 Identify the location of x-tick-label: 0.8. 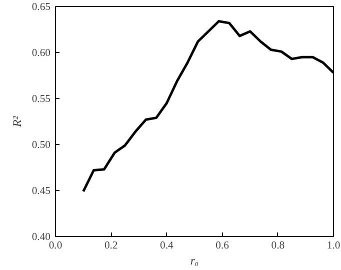
(278, 246).